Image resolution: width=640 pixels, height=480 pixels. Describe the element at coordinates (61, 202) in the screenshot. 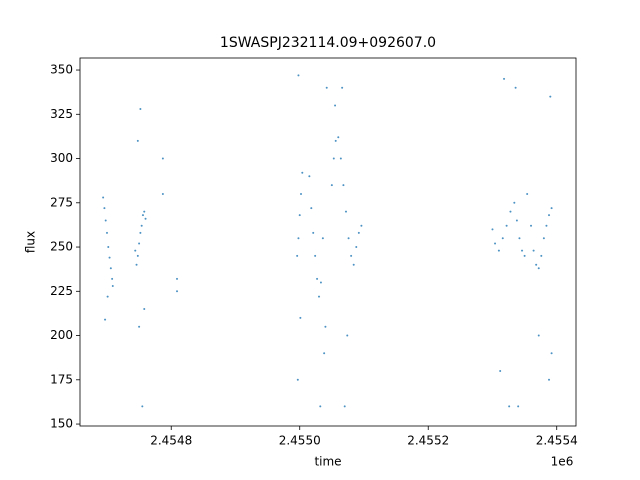

I see `y-tick-label: 275` at that location.